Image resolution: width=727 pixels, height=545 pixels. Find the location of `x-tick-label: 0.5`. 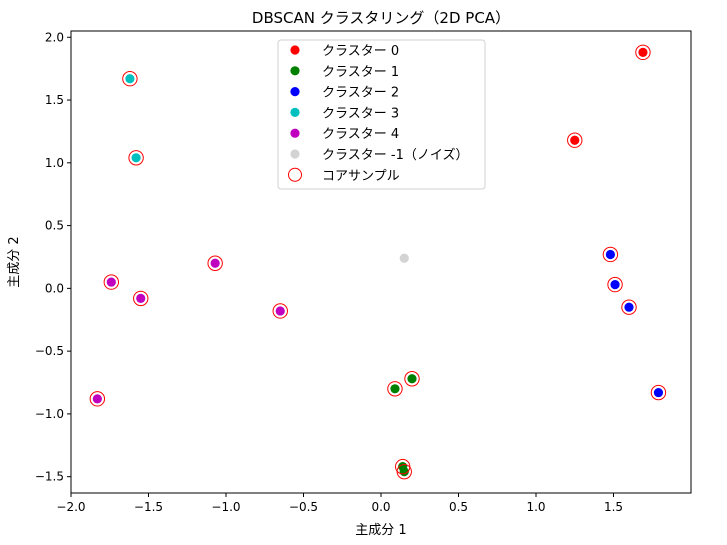

x-tick-label: 0.5 is located at coordinates (458, 507).